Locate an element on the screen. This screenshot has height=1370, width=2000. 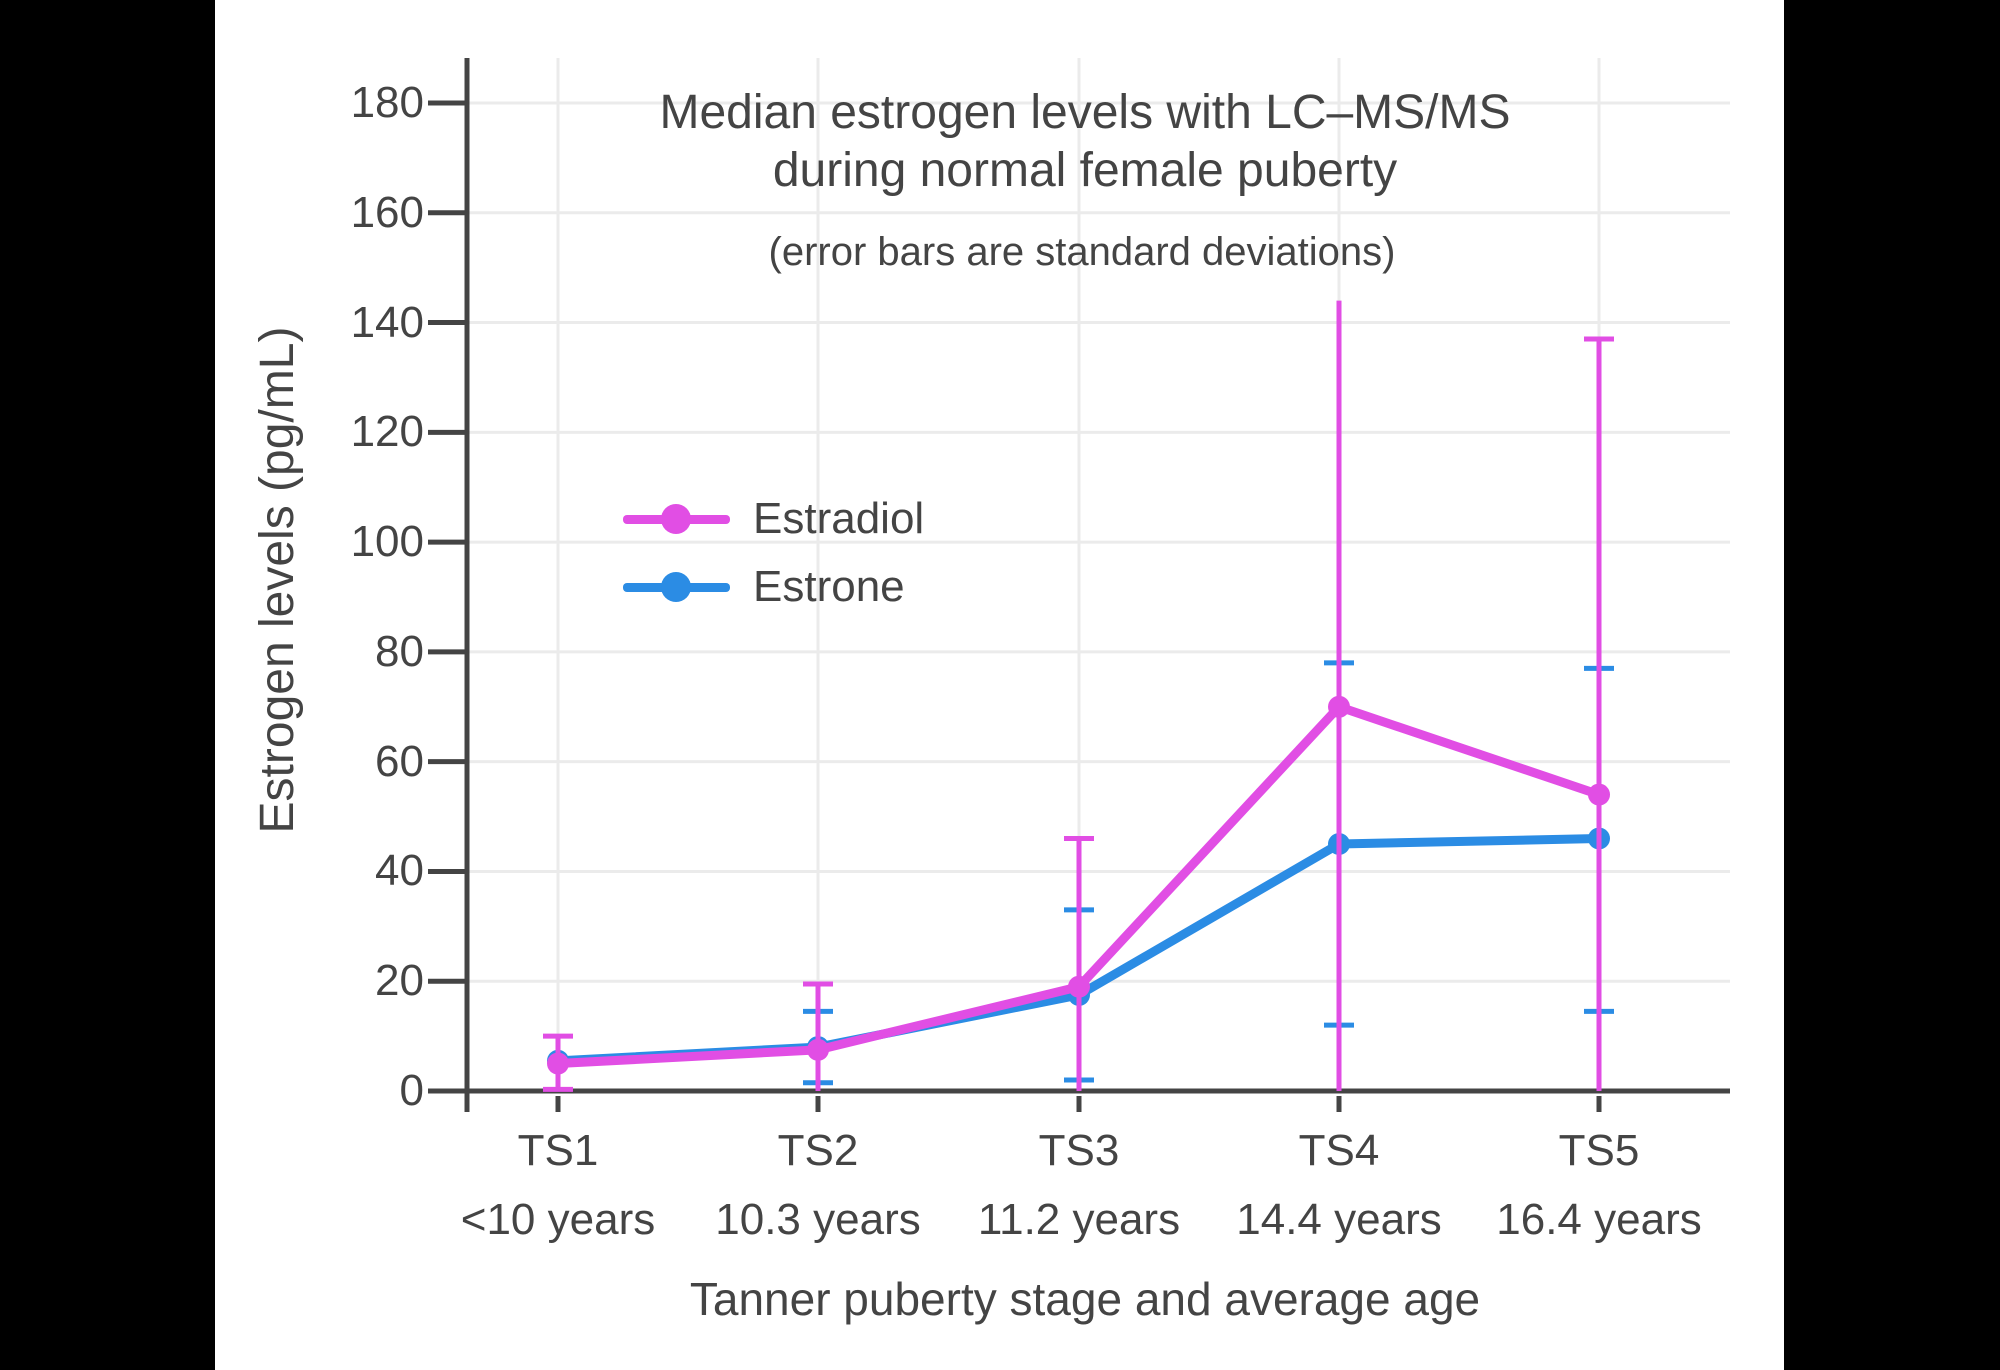
legend: Estradiol Estrone is located at coordinates (833, 553).